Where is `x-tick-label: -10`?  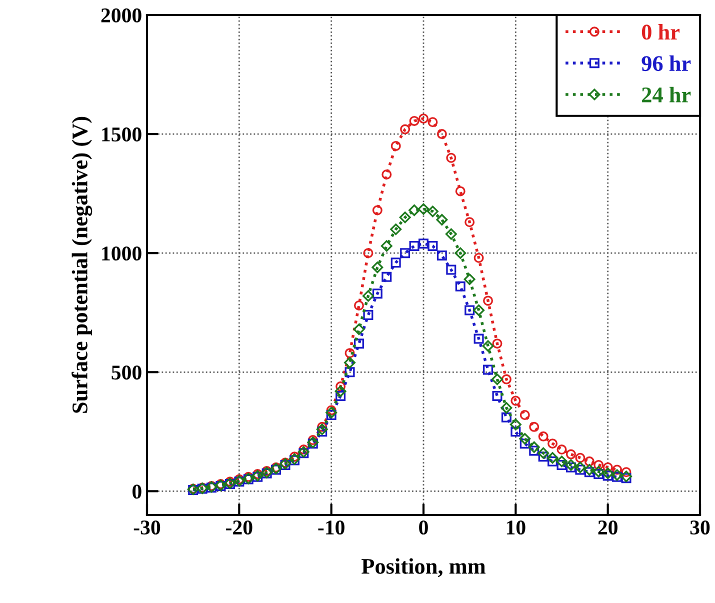
x-tick-label: -10 is located at coordinates (331, 527).